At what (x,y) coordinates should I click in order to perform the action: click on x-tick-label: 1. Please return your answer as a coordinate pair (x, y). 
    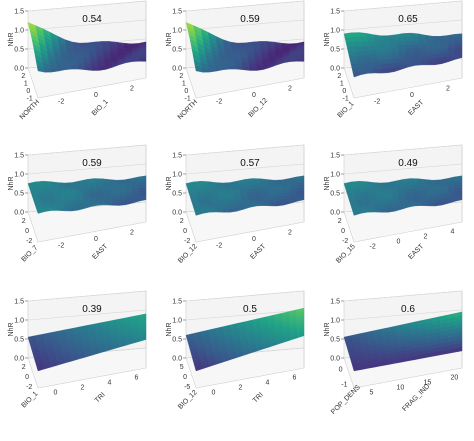
    Looking at the image, I should click on (26, 83).